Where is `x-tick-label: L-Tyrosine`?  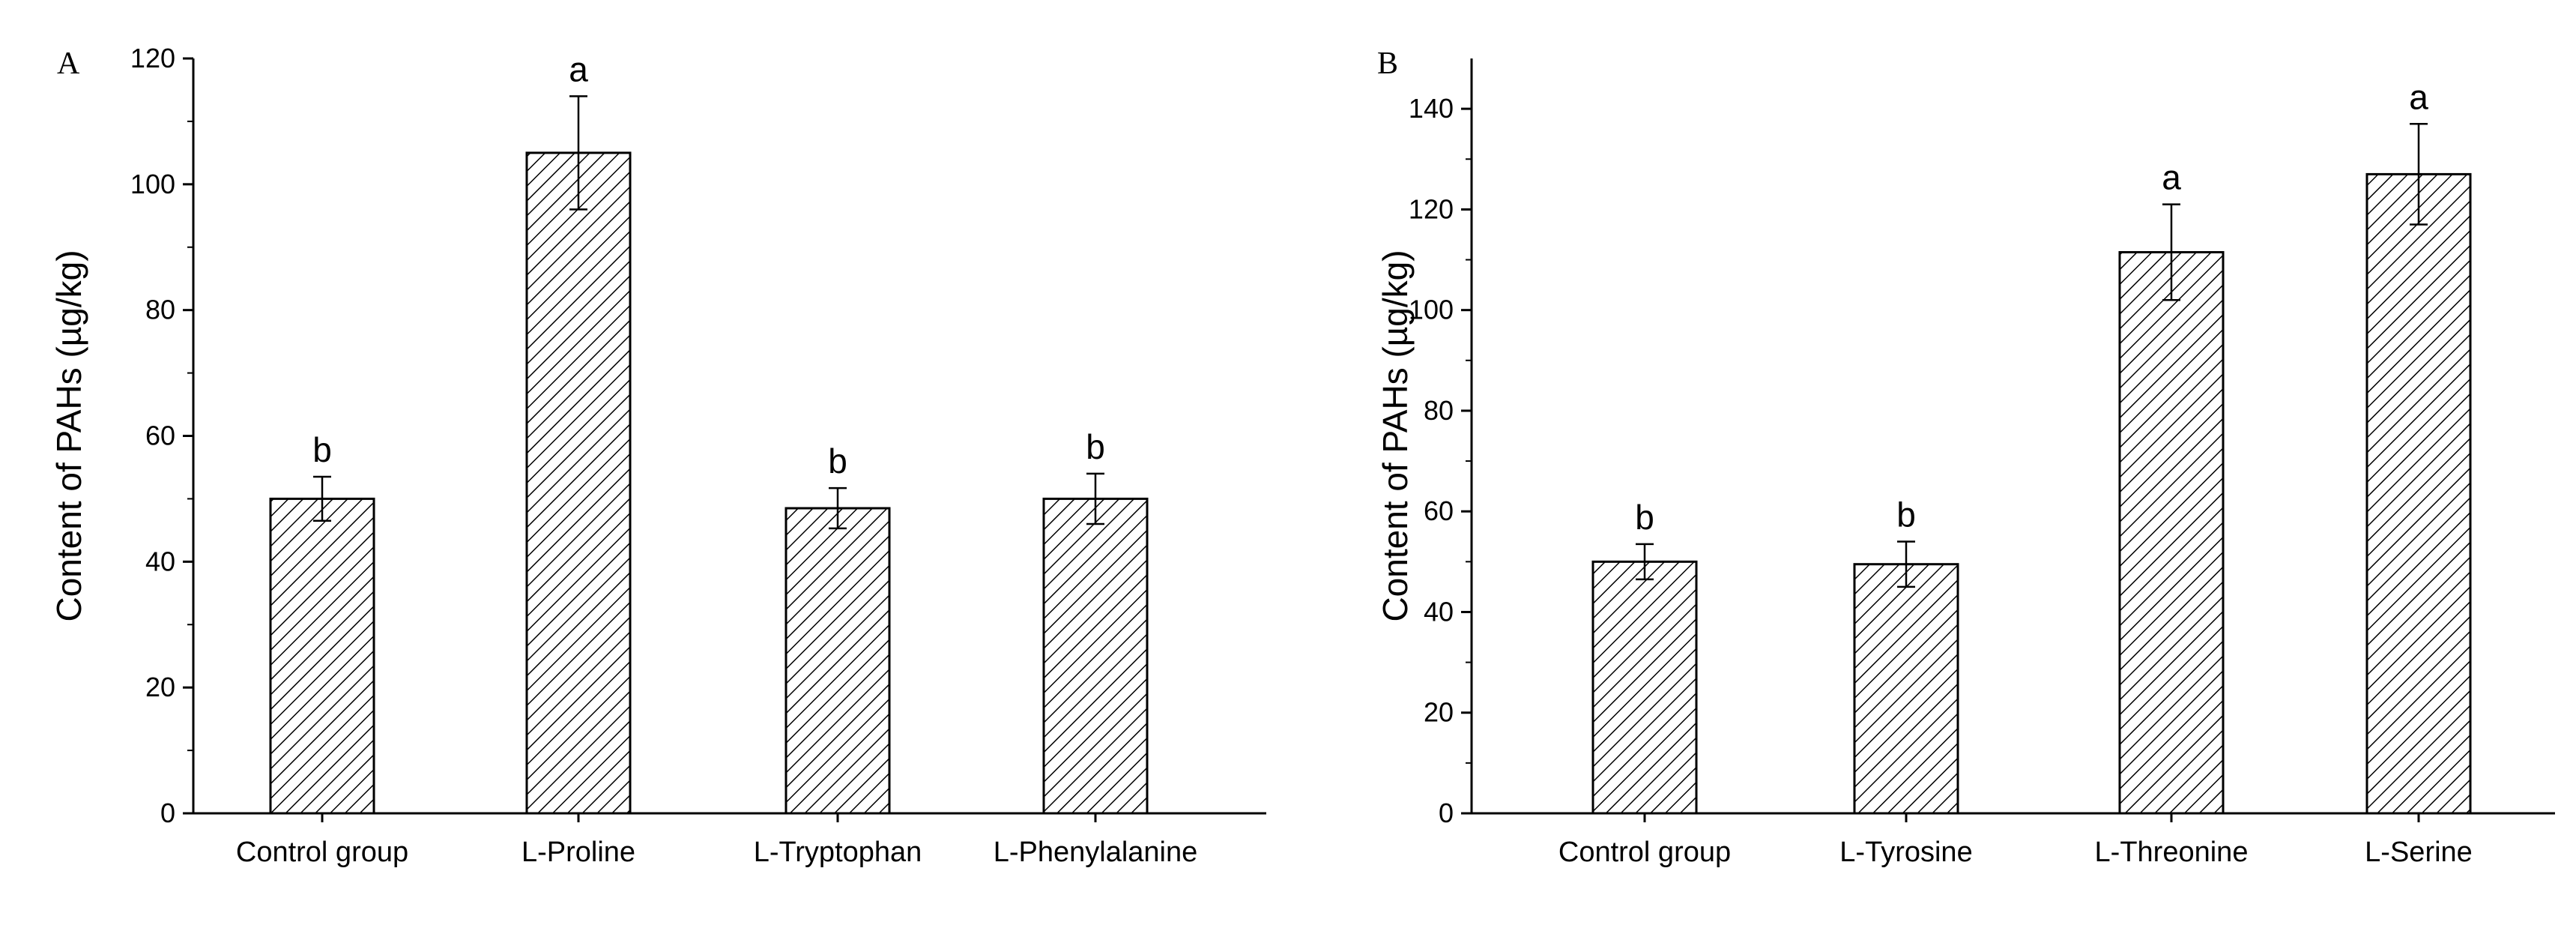 x-tick-label: L-Tyrosine is located at coordinates (1905, 853).